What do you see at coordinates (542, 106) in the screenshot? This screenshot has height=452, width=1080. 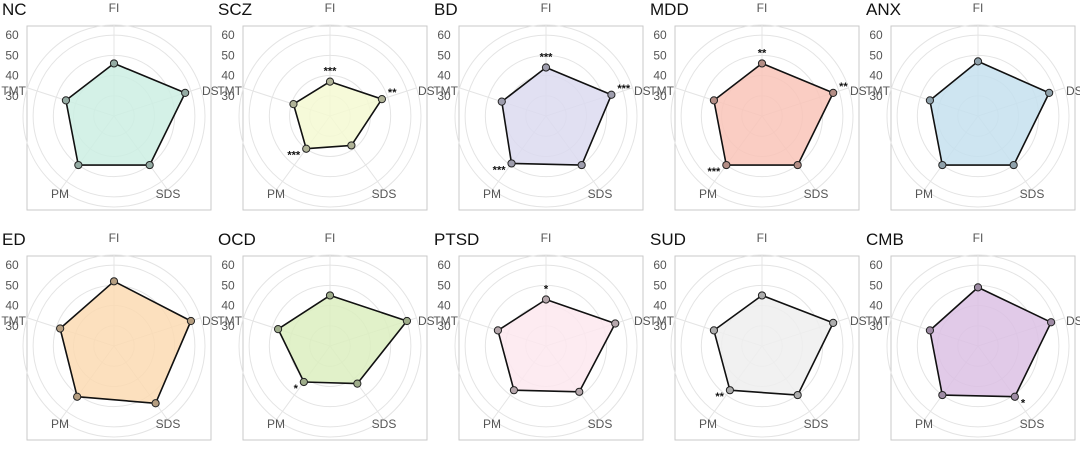 I see `radar-chart: 30 40 50 60 FI DS SDS PM TMT *** *** ***` at bounding box center [542, 106].